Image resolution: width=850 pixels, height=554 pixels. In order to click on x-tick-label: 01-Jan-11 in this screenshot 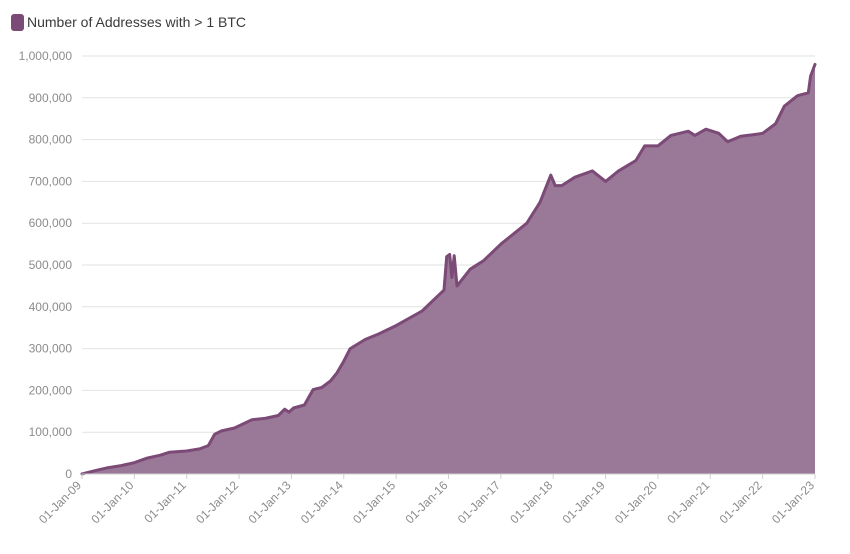, I will do `click(165, 502)`.